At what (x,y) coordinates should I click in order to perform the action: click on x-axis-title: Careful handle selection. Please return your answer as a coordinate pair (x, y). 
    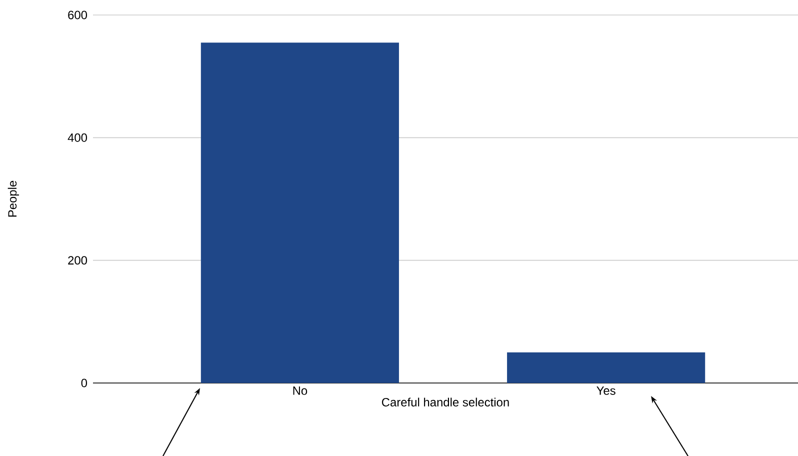
    Looking at the image, I should click on (445, 402).